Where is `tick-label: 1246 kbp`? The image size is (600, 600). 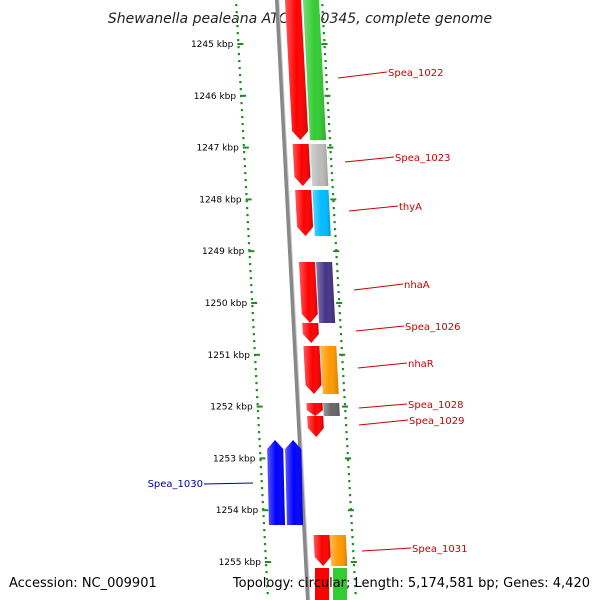 tick-label: 1246 kbp is located at coordinates (215, 97).